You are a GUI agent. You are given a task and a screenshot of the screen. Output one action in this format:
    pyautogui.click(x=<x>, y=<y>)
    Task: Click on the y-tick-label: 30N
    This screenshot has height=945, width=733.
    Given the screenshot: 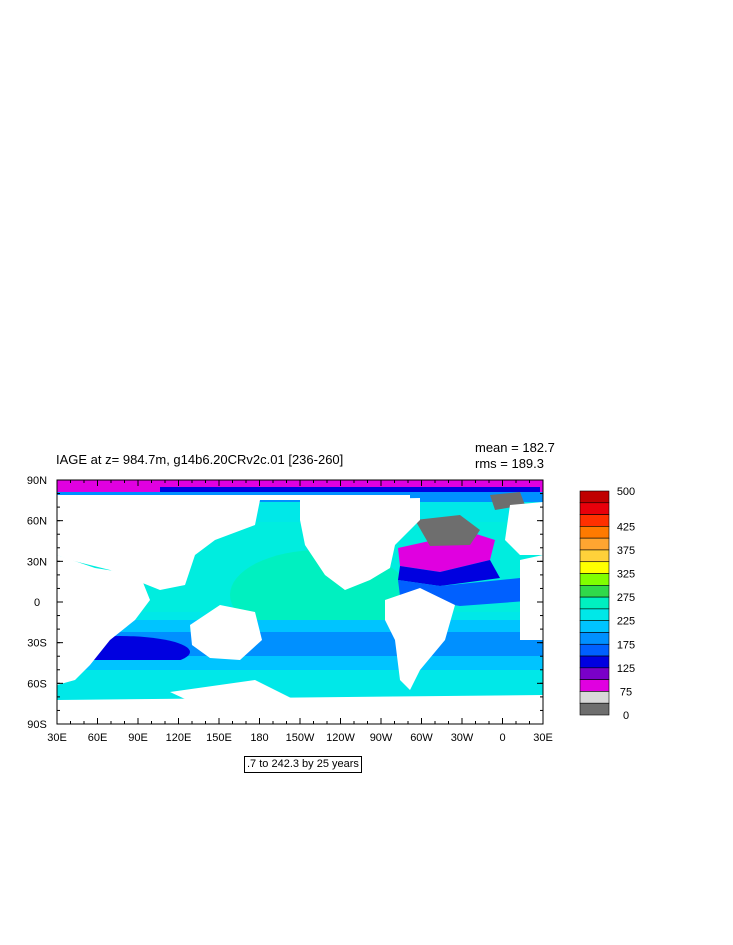 What is the action you would take?
    pyautogui.click(x=37, y=562)
    